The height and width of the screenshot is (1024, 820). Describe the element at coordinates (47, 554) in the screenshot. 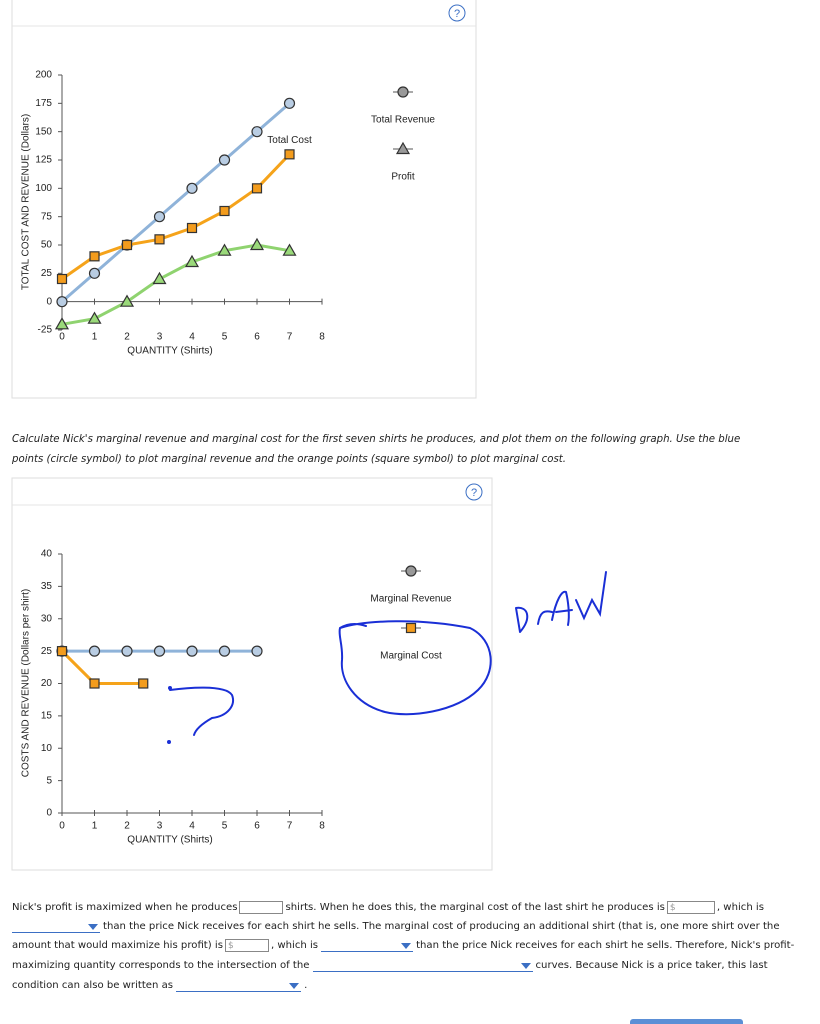

I see `y-tick-label: 40` at that location.